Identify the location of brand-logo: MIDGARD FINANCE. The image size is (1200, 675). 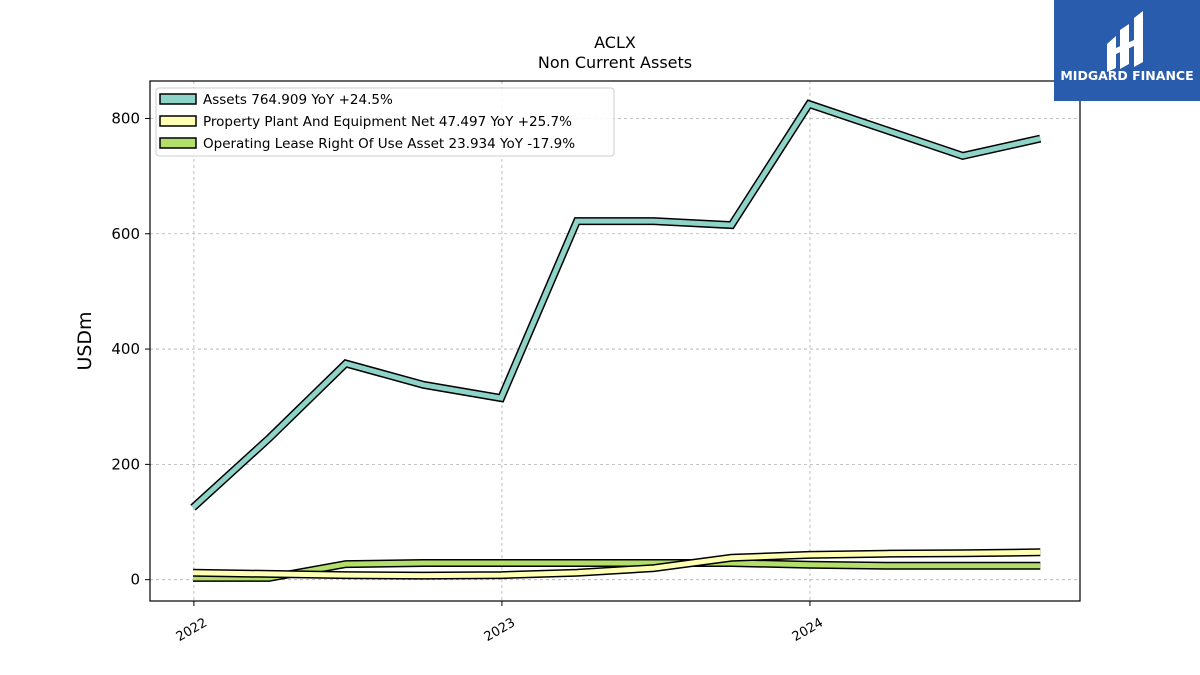
(1127, 50).